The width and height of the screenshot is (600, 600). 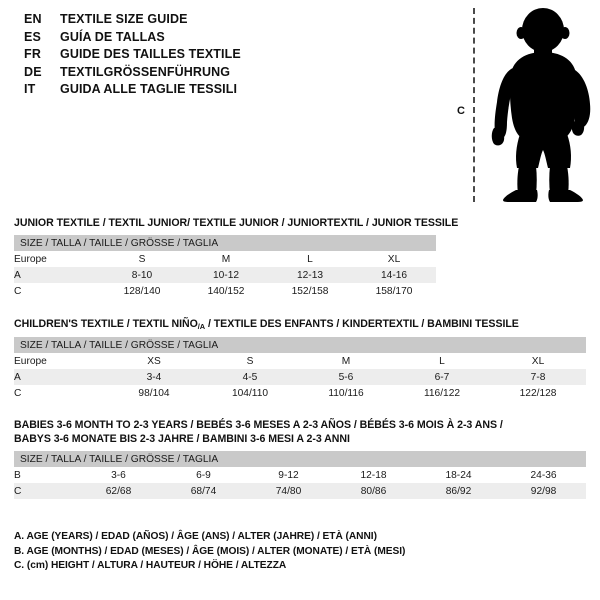 What do you see at coordinates (288, 475) in the screenshot?
I see `cell: 9-12` at bounding box center [288, 475].